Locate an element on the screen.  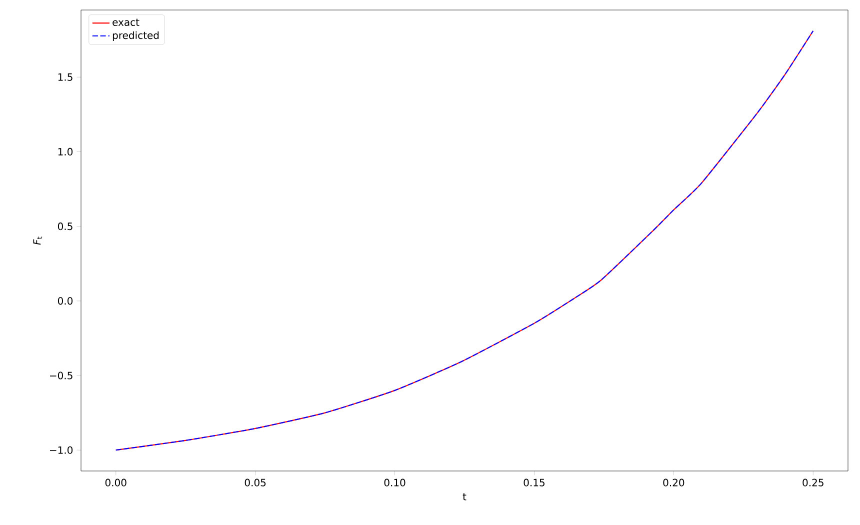
x-axis-title: t is located at coordinates (464, 496).